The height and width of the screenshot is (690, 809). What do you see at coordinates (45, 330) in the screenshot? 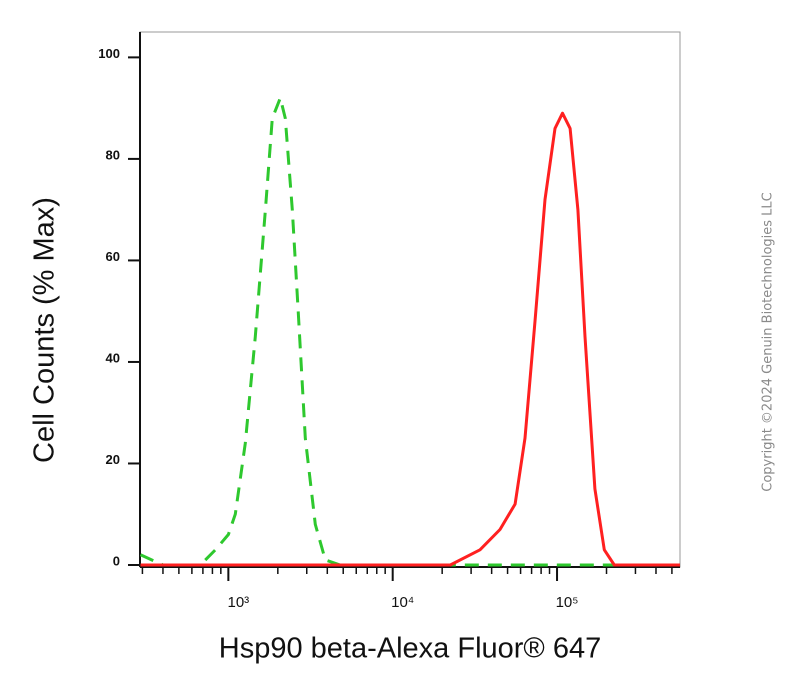
I see `y-axis-label: Cell Counts (% Max)` at bounding box center [45, 330].